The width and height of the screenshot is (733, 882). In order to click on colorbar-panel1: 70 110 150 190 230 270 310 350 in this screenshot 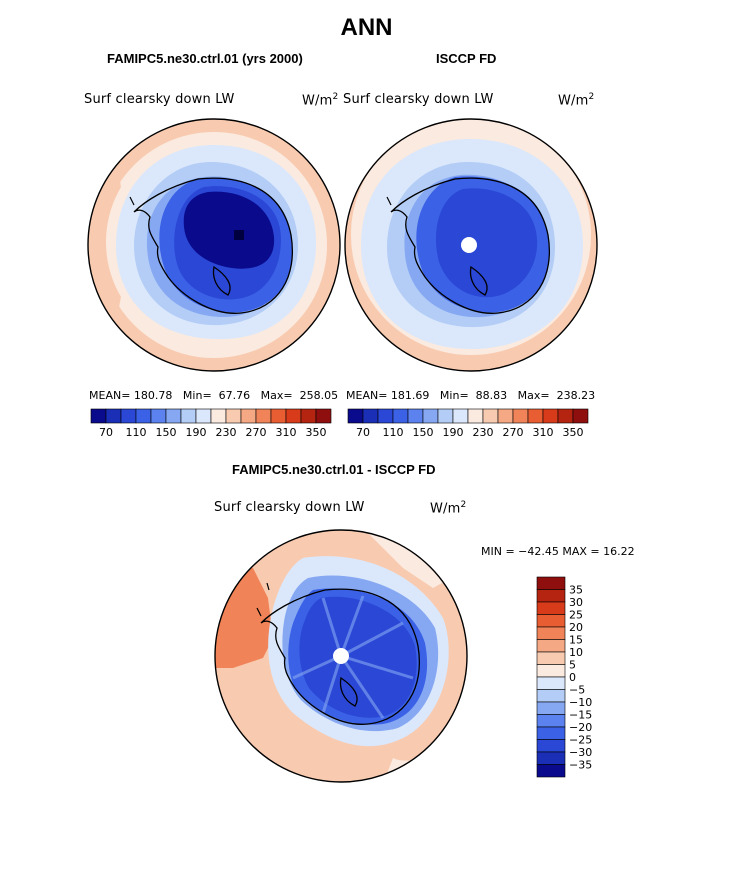, I will do `click(211, 423)`.